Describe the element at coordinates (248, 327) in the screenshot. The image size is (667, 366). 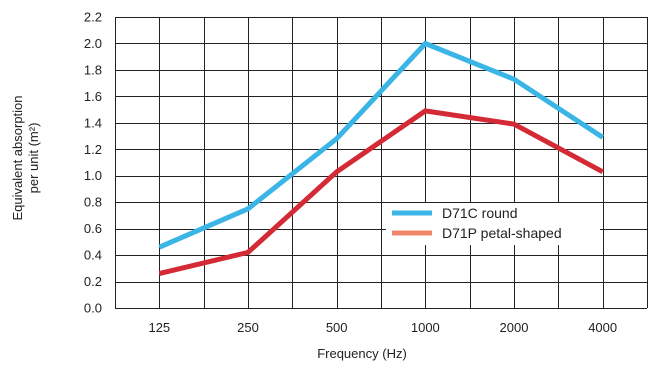
I see `x-tick-label: 250` at that location.